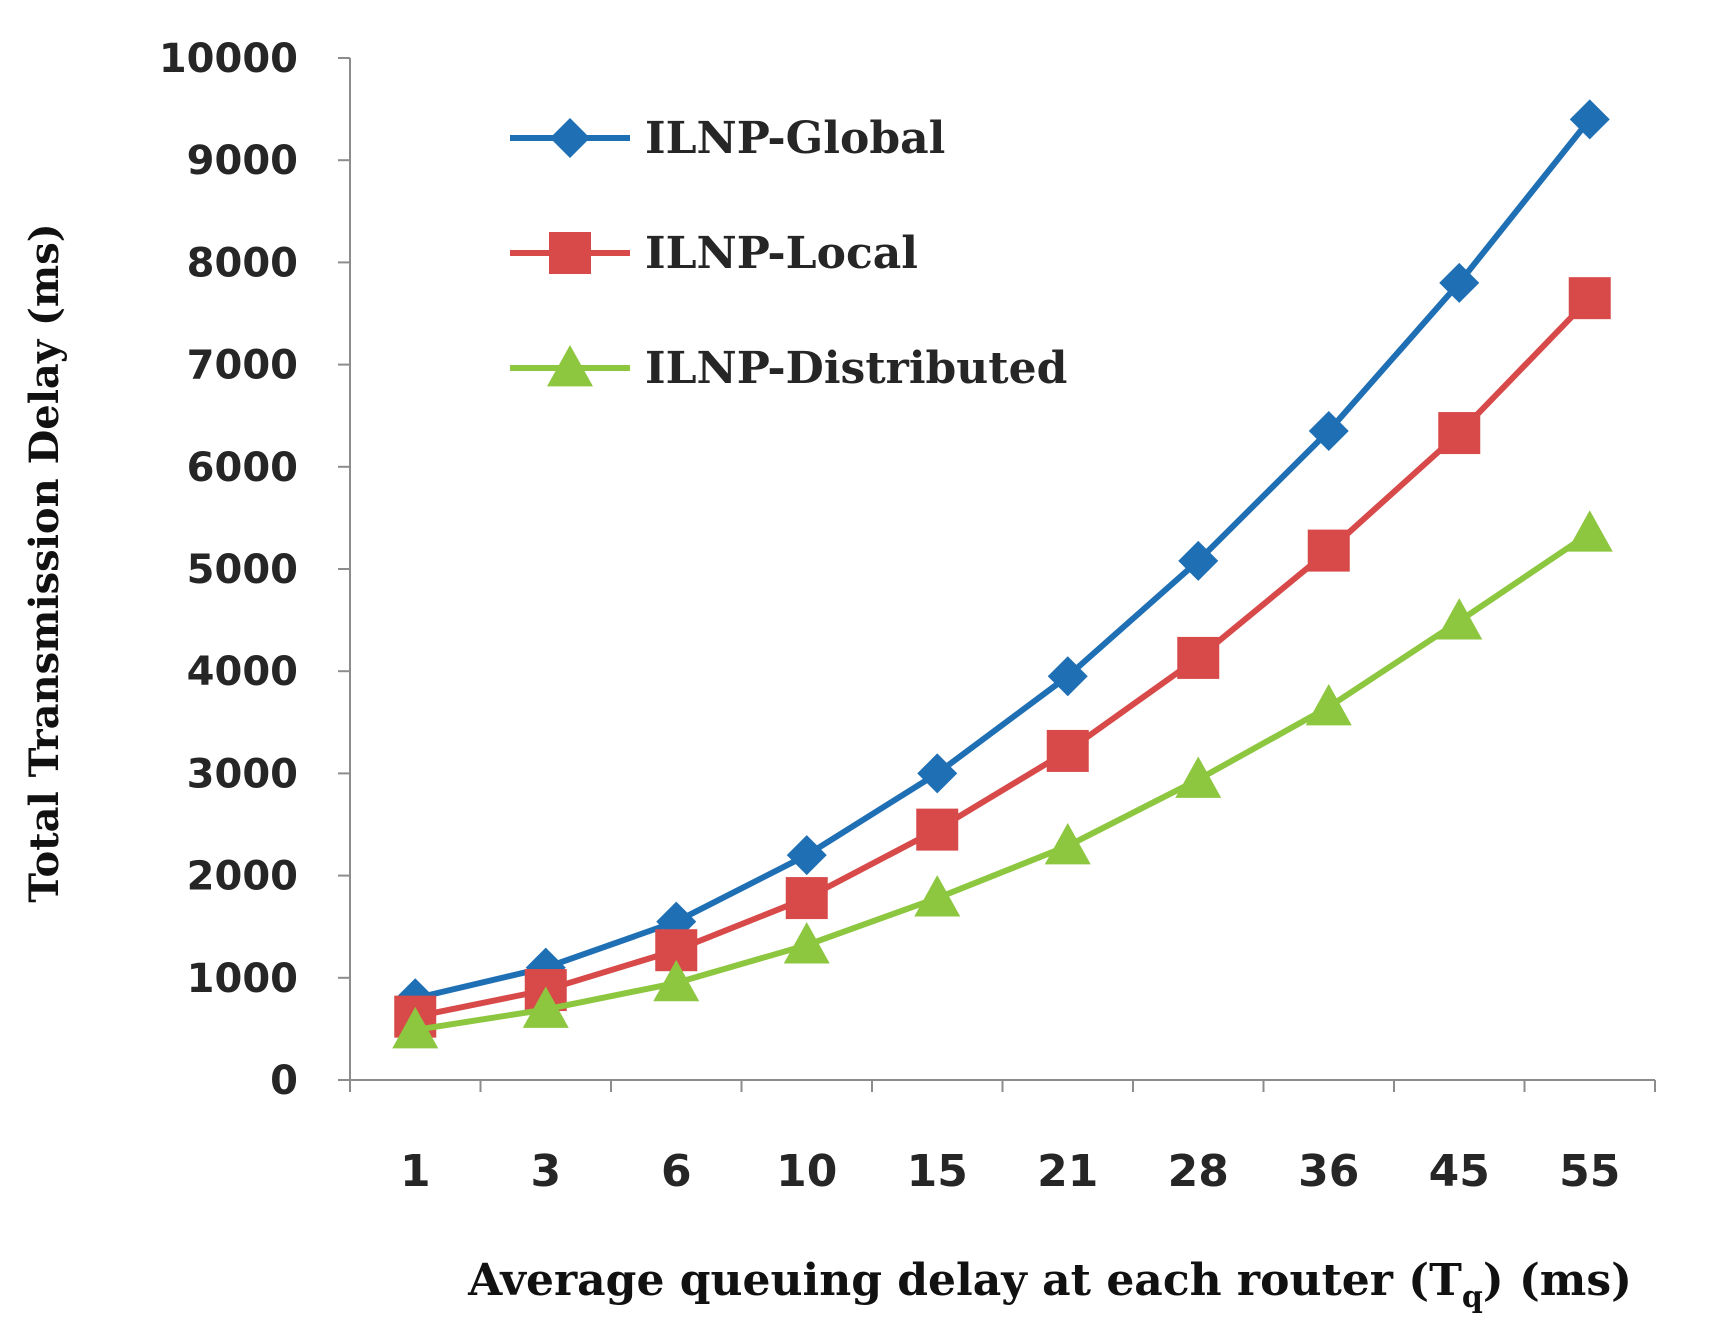 The width and height of the screenshot is (1712, 1335). Describe the element at coordinates (964, 1280) in the screenshot. I see `x-axis-title-main: Average queuing delay at each router (T` at that location.